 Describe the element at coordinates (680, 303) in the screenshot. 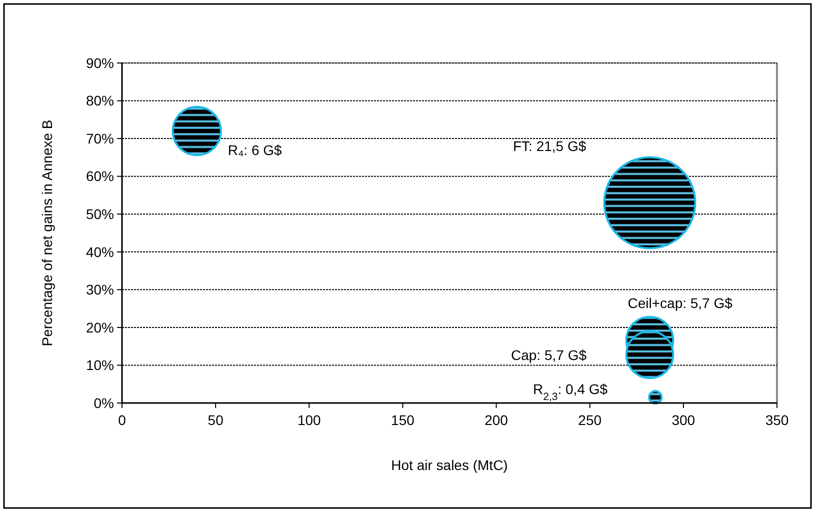

I see `annotation: Ceil+cap: 5,7 G$` at that location.